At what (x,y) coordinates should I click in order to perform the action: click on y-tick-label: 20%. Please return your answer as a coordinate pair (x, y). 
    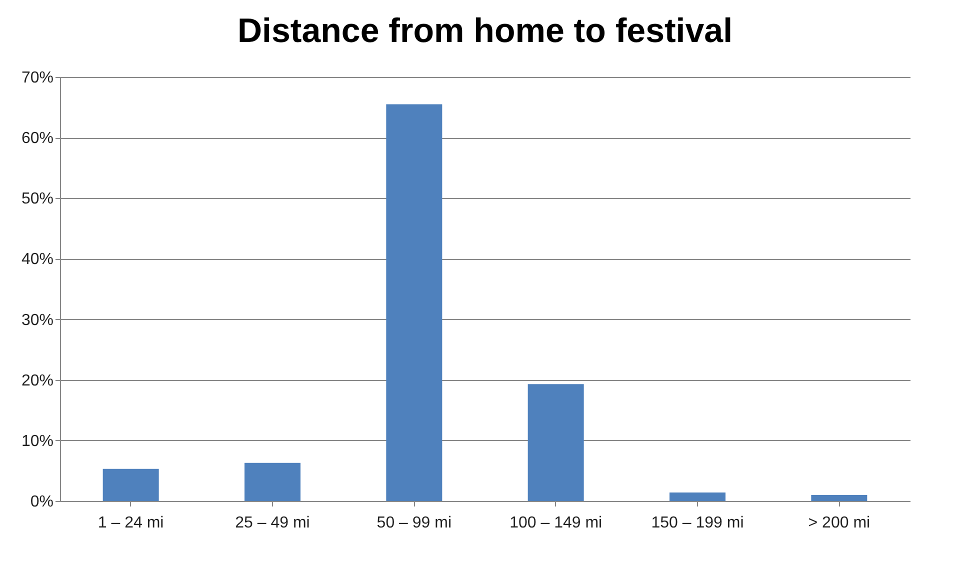
    Looking at the image, I should click on (37, 381).